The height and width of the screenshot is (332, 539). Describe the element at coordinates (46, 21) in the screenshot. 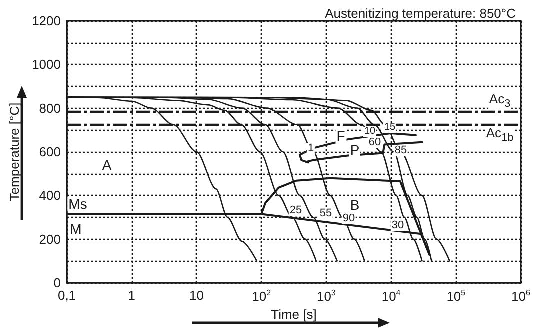

I see `y-tick-label: 1200` at that location.